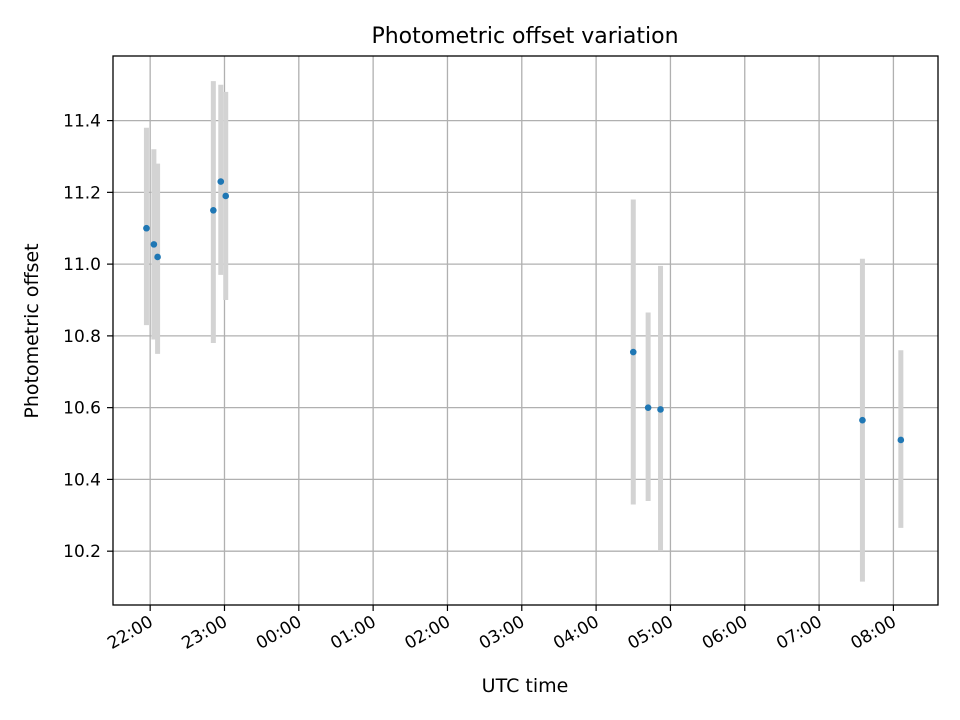 The image size is (960, 720). Describe the element at coordinates (82, 265) in the screenshot. I see `y-tick-label: 11.0` at that location.